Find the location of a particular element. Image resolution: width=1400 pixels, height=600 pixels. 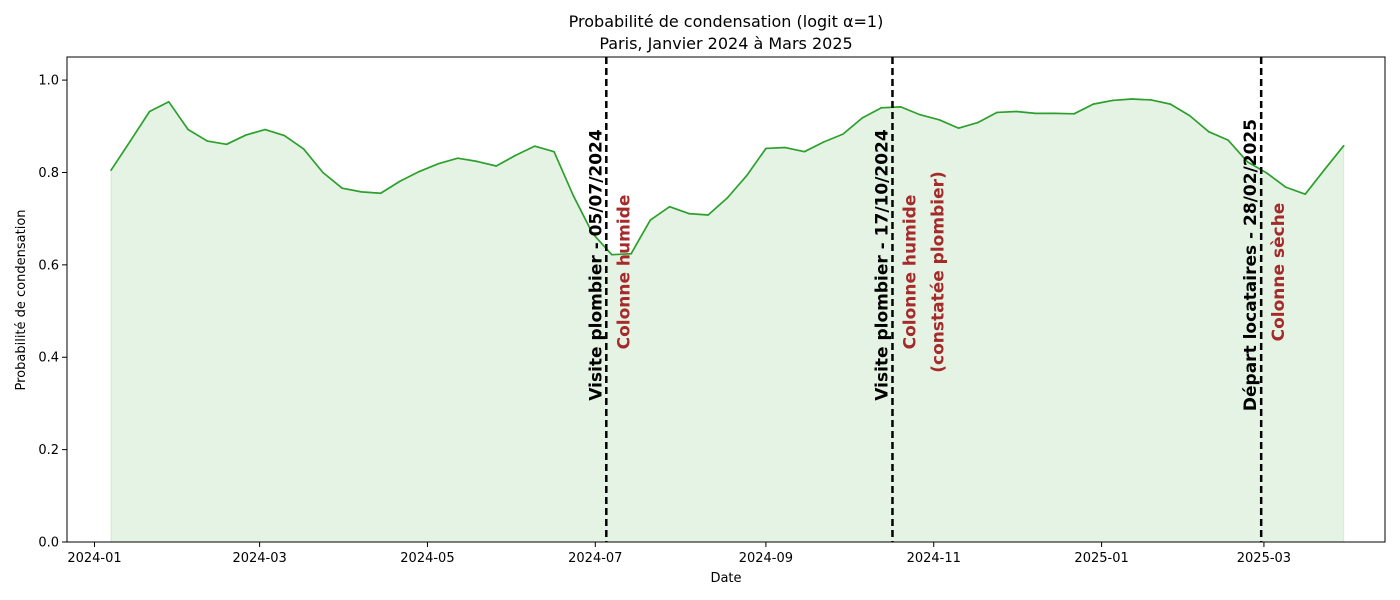

event-label: Visite plombier - 05/07/2024 is located at coordinates (596, 265).